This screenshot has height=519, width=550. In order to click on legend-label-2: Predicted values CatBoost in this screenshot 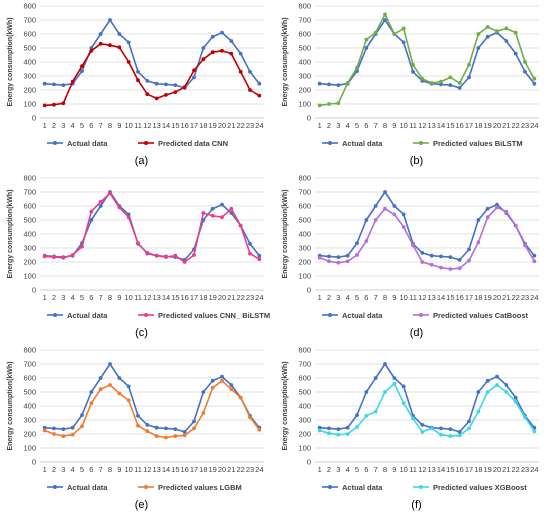, I will do `click(481, 315)`.